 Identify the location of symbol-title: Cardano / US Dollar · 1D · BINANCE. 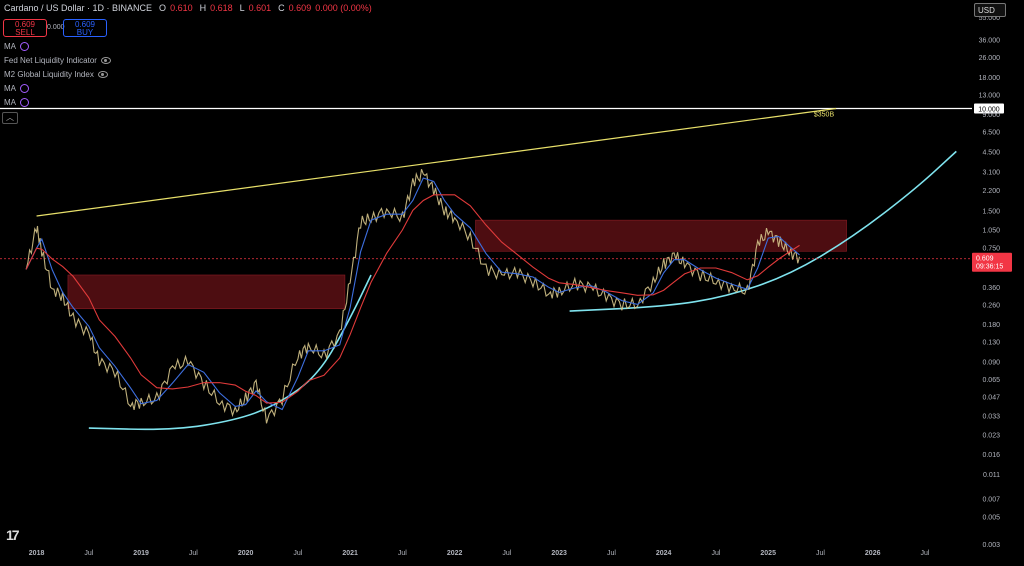
(78, 8).